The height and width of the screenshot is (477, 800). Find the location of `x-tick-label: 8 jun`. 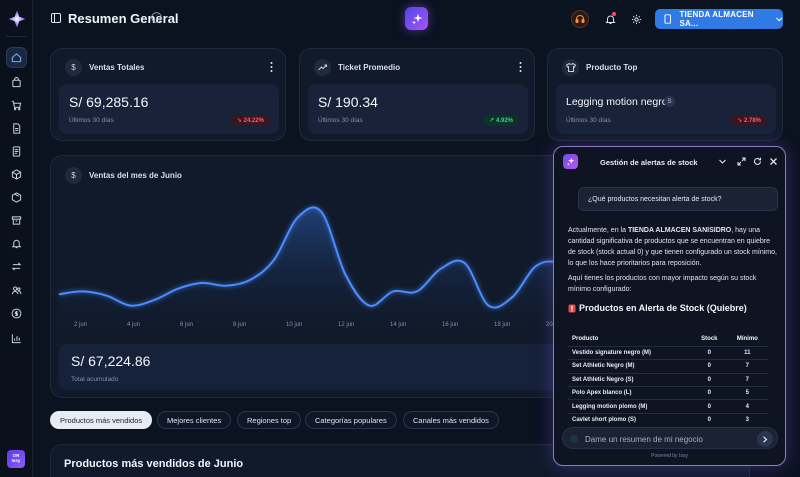

x-tick-label: 8 jun is located at coordinates (240, 325).